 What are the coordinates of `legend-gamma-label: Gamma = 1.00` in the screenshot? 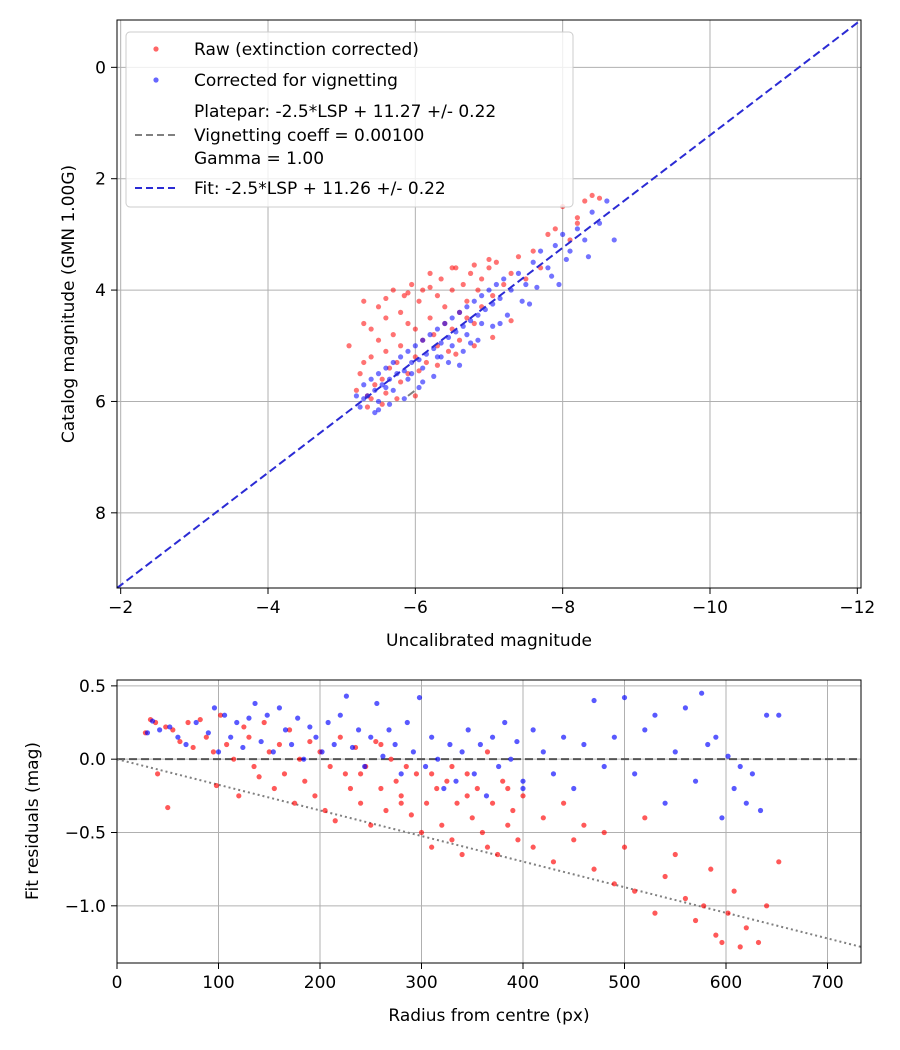 It's located at (259, 159).